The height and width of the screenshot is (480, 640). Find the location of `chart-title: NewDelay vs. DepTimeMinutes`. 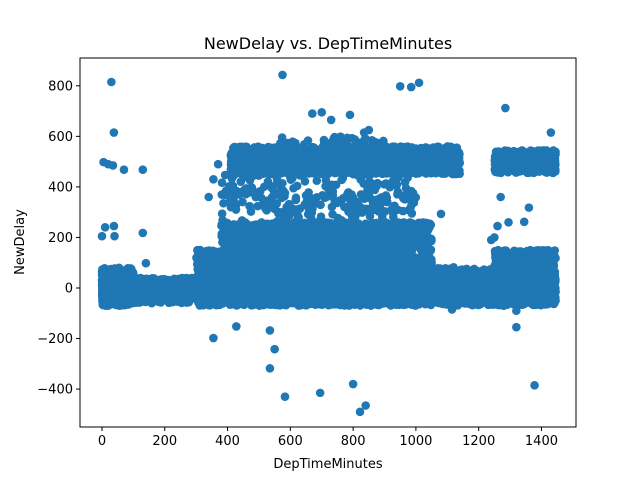

chart-title: NewDelay vs. DepTimeMinutes is located at coordinates (328, 43).